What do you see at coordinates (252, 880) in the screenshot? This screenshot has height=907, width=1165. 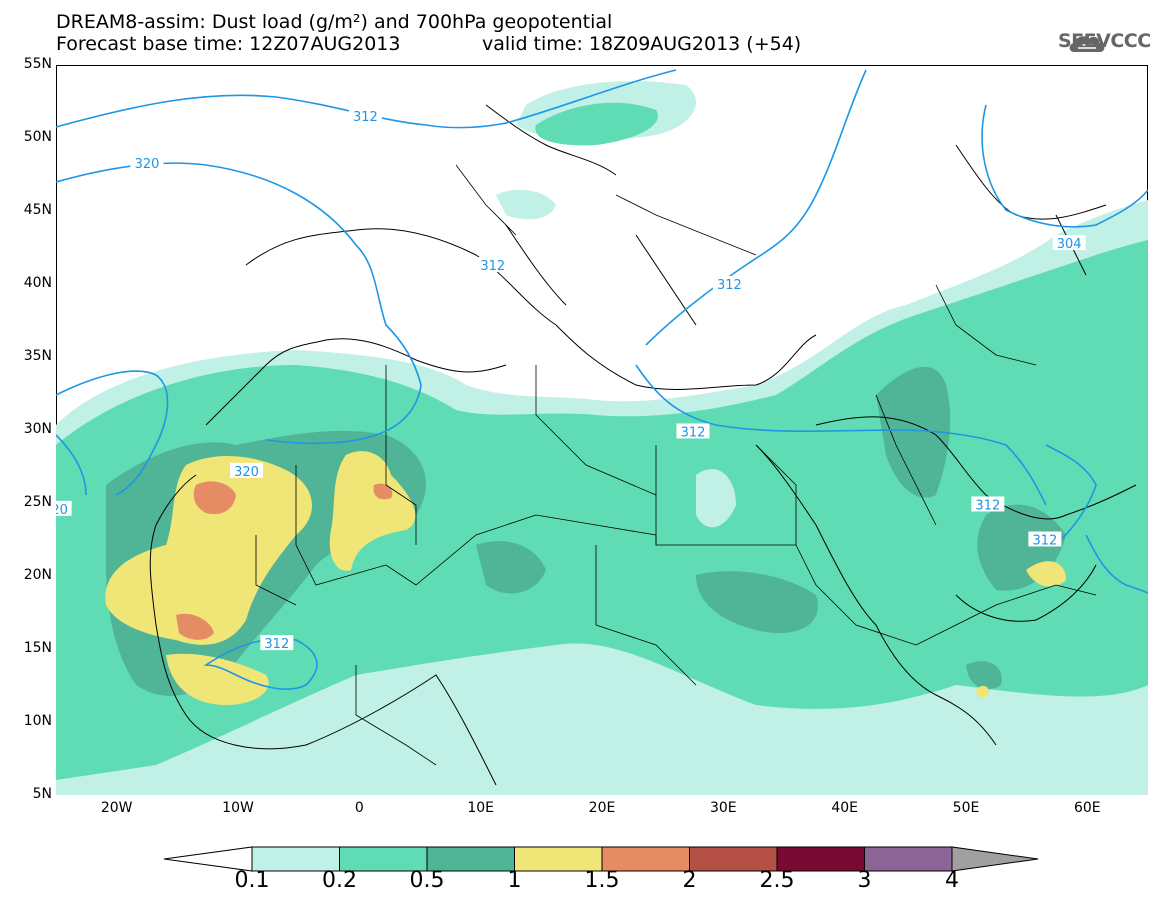 I see `colorbar-label: 0.1` at bounding box center [252, 880].